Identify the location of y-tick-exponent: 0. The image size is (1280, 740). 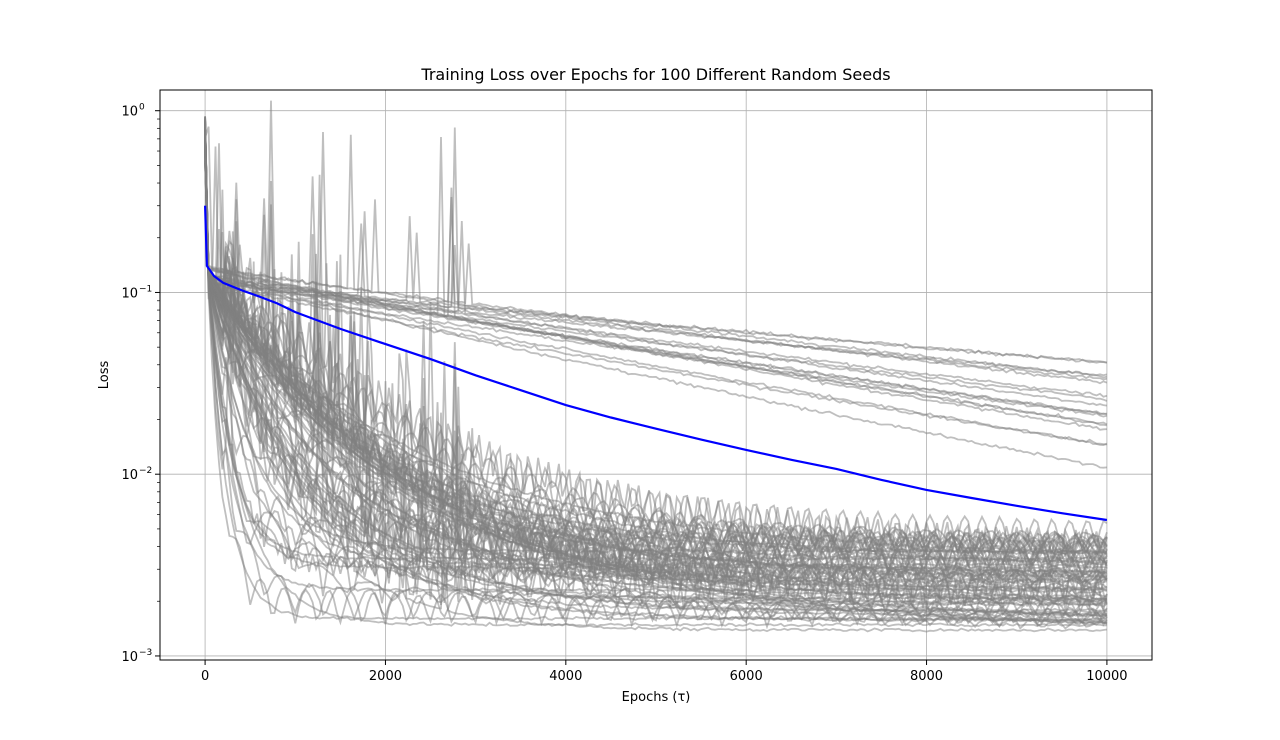
(142, 108).